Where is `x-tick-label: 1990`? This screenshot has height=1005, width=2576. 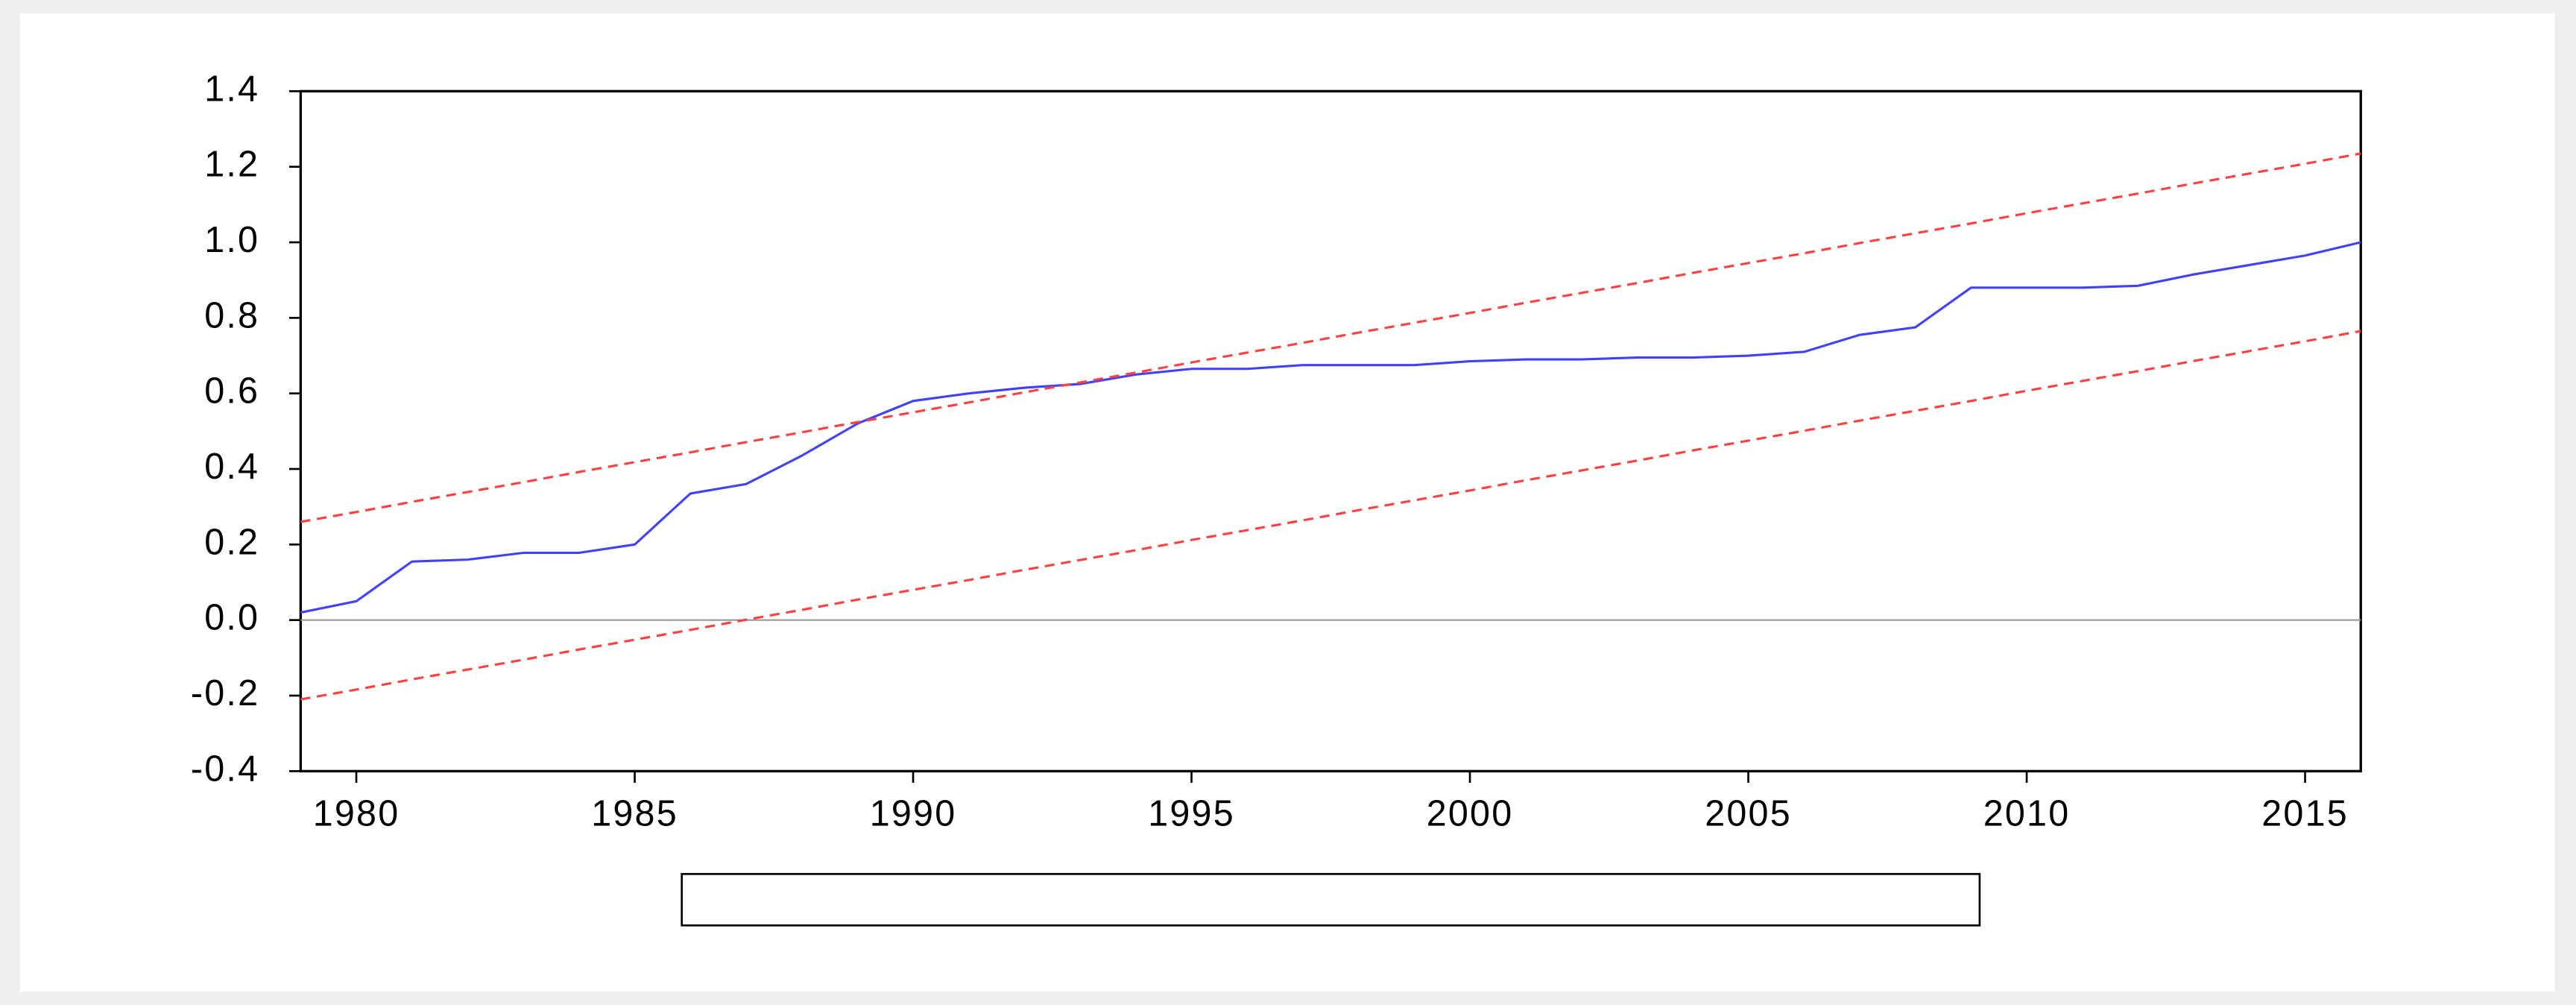 x-tick-label: 1990 is located at coordinates (914, 813).